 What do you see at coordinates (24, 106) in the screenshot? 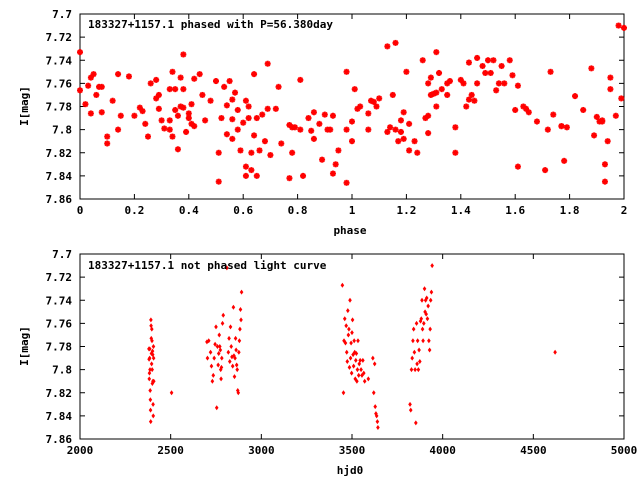
I see `phased-y-axis-label: I[mag]` at bounding box center [24, 106].